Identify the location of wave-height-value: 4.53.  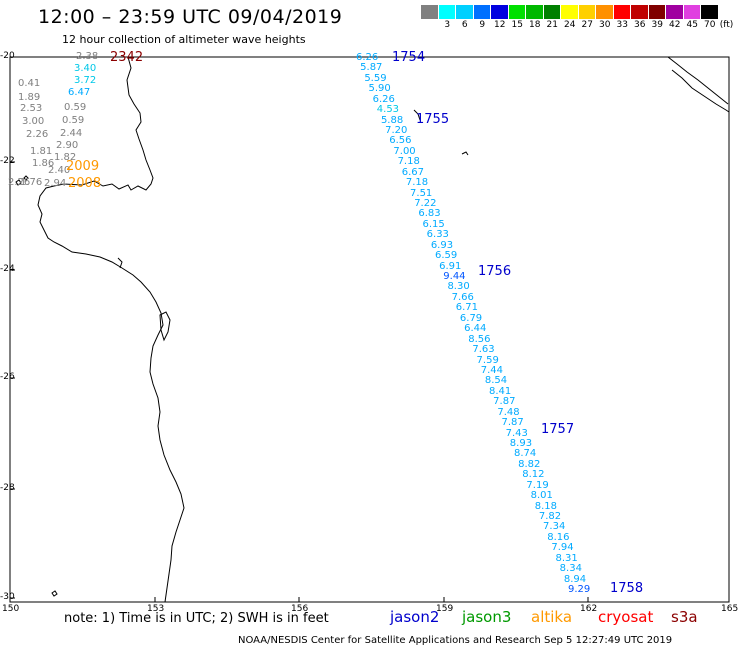
(388, 110).